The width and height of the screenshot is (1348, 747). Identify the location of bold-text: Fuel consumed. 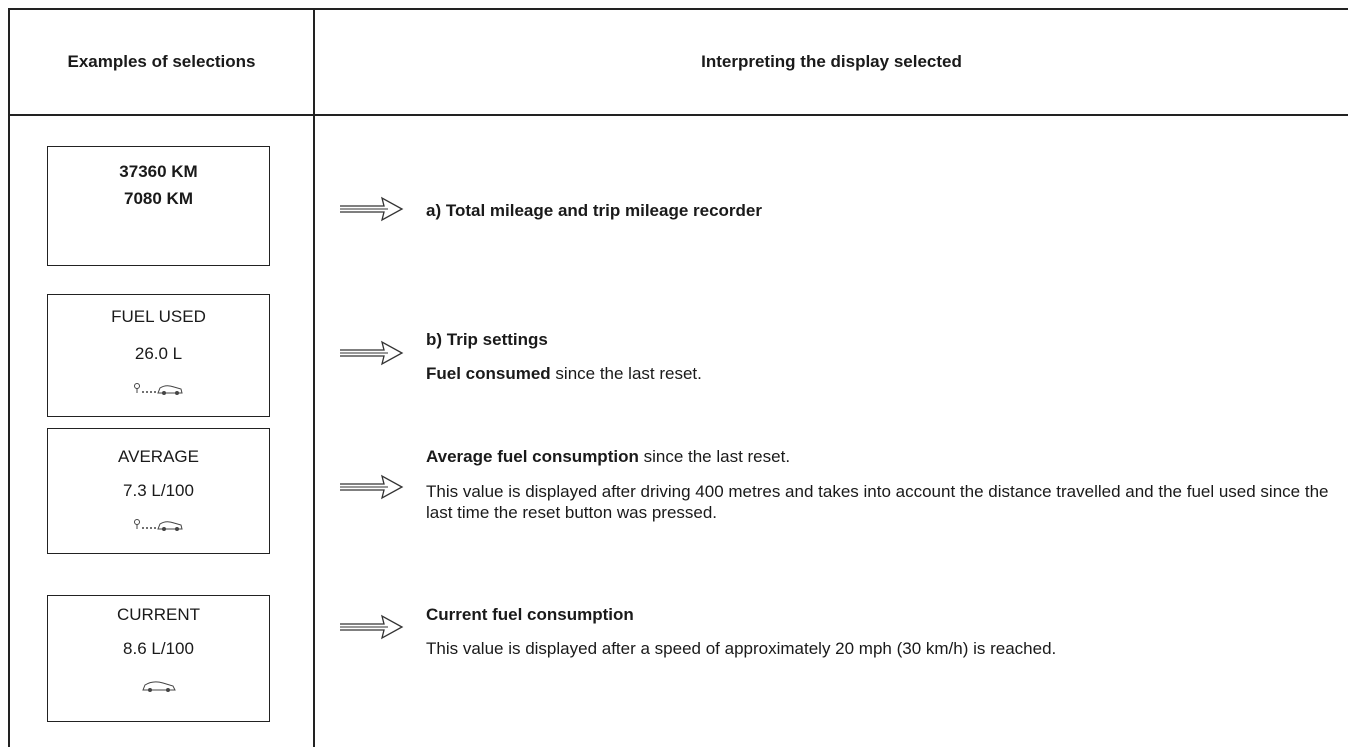
(488, 373).